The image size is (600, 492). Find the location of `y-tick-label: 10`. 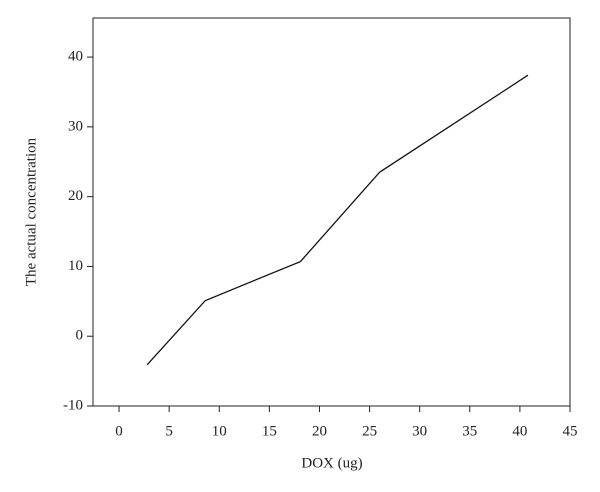

y-tick-label: 10 is located at coordinates (75, 266).